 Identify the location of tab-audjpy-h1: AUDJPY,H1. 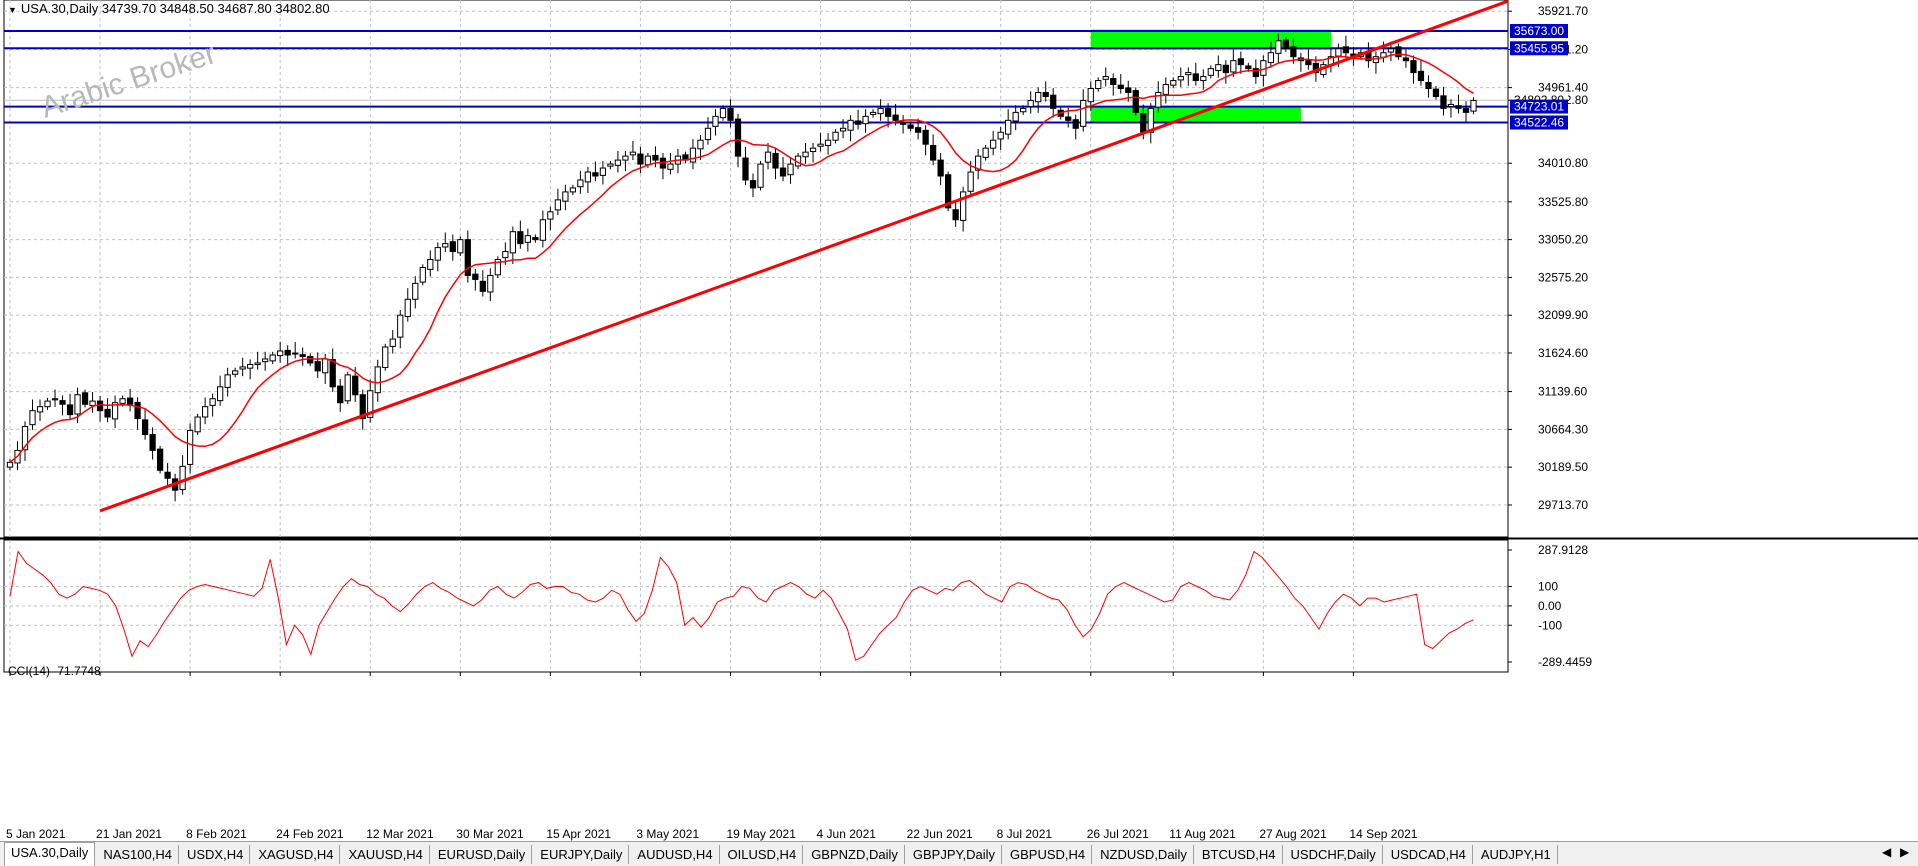
(1516, 854).